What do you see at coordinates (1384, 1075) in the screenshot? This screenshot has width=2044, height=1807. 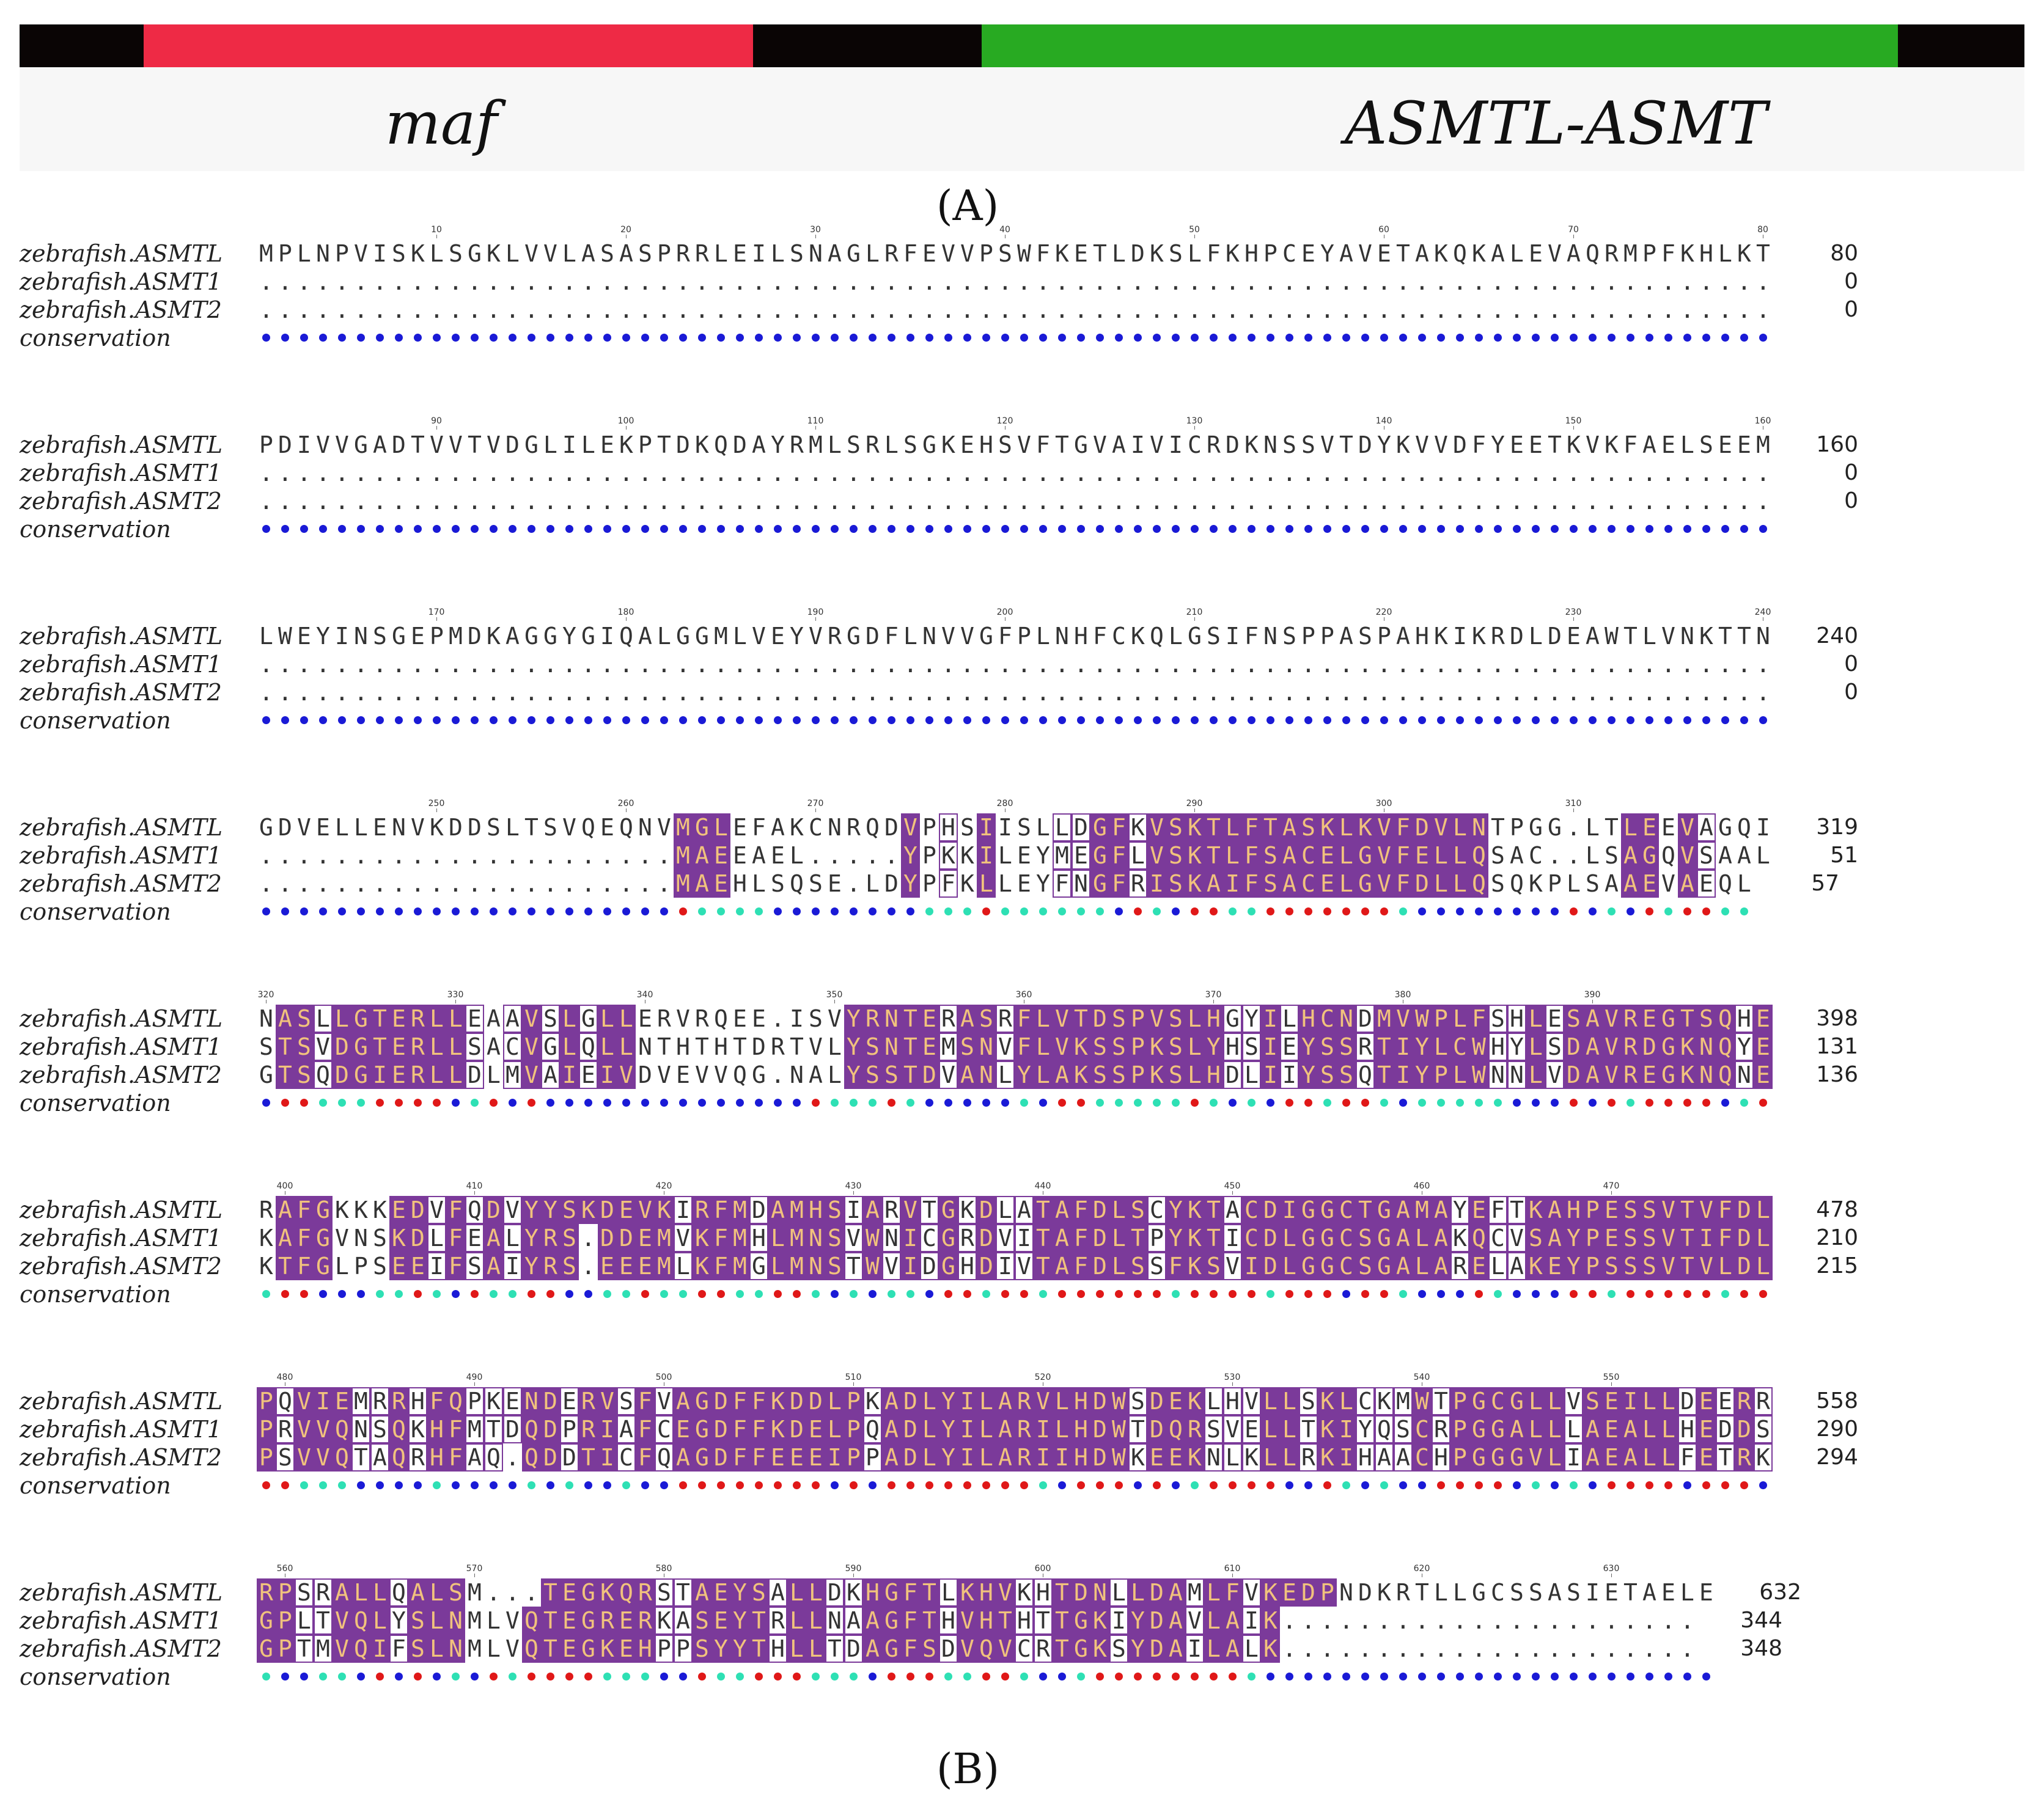 I see `residue: T` at bounding box center [1384, 1075].